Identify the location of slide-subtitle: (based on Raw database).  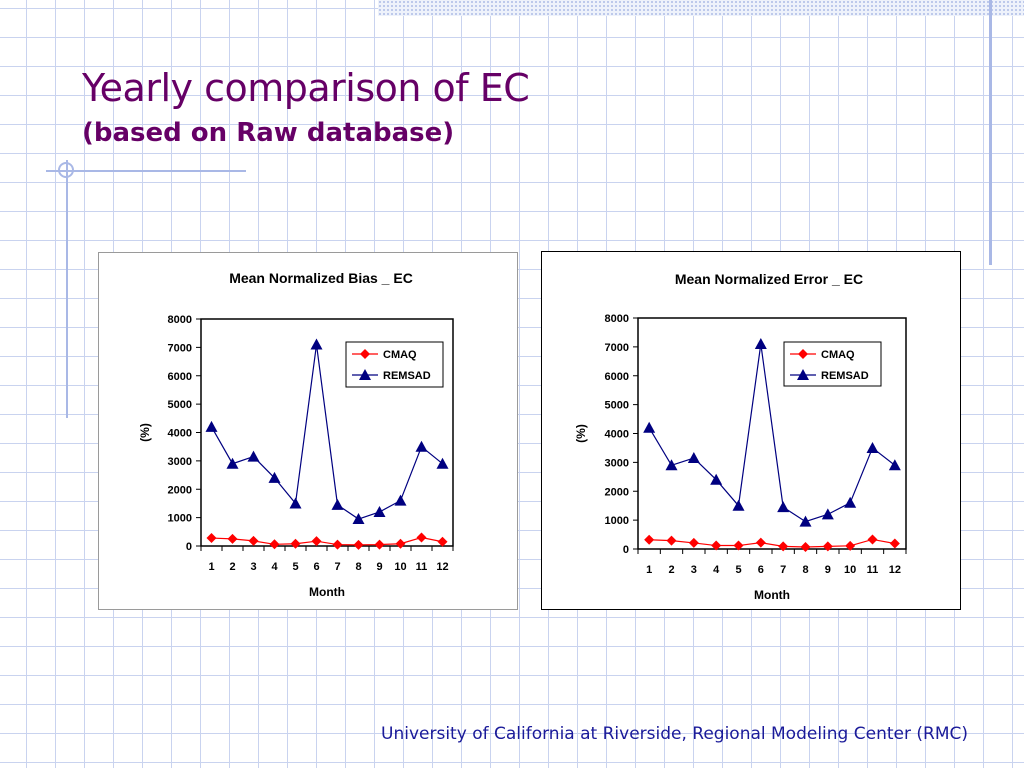
(268, 133).